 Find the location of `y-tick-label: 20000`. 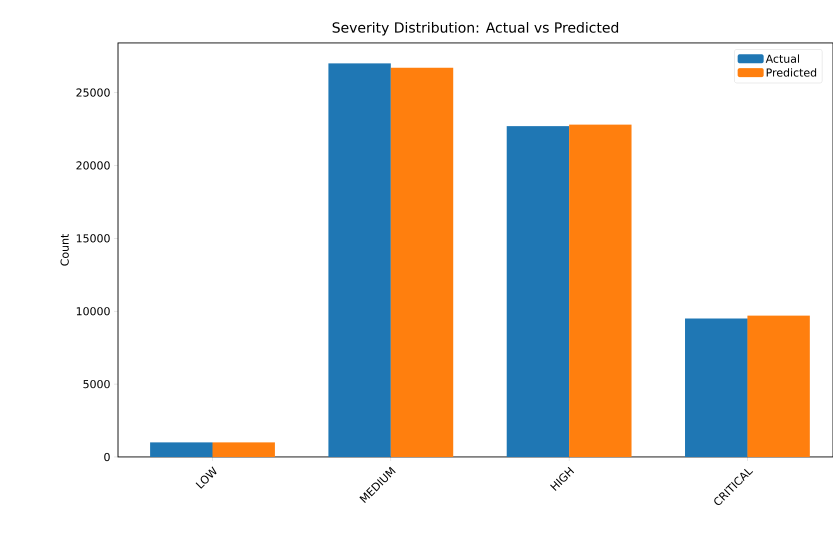

y-tick-label: 20000 is located at coordinates (93, 165).